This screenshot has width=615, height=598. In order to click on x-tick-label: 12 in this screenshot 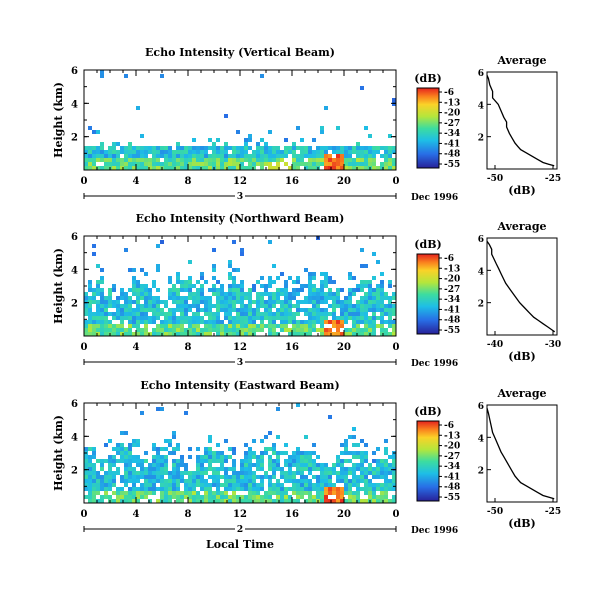, I will do `click(240, 347)`.